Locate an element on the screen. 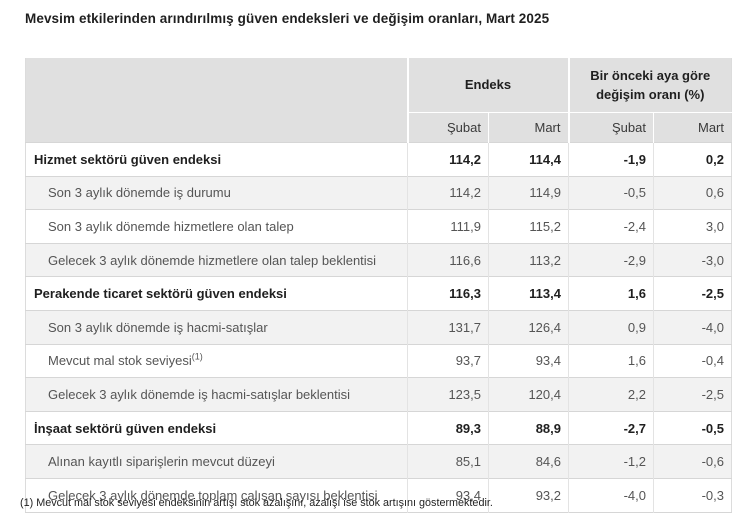  value-cell: -2,7 is located at coordinates (611, 427).